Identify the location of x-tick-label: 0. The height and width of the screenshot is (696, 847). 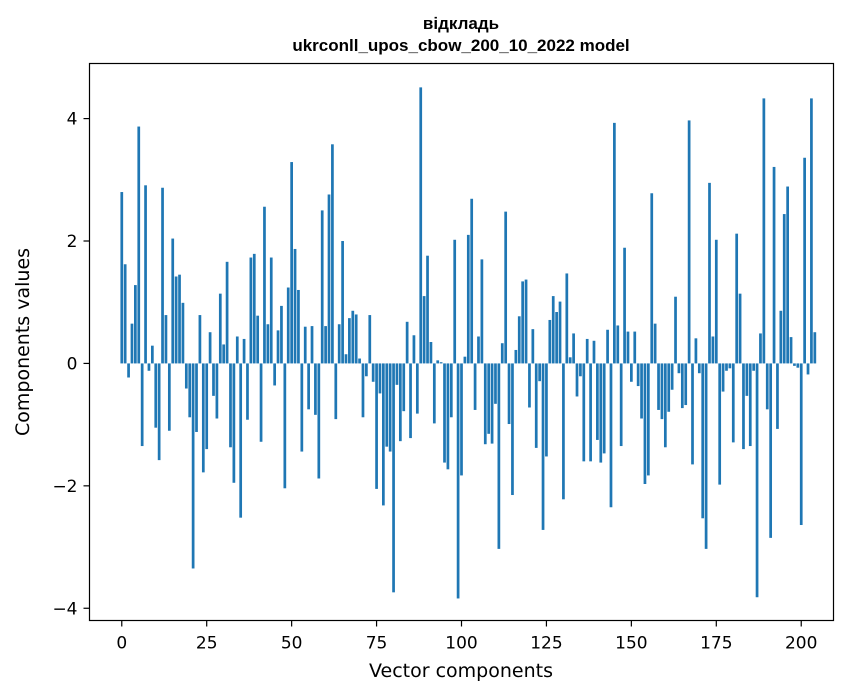
(121, 644).